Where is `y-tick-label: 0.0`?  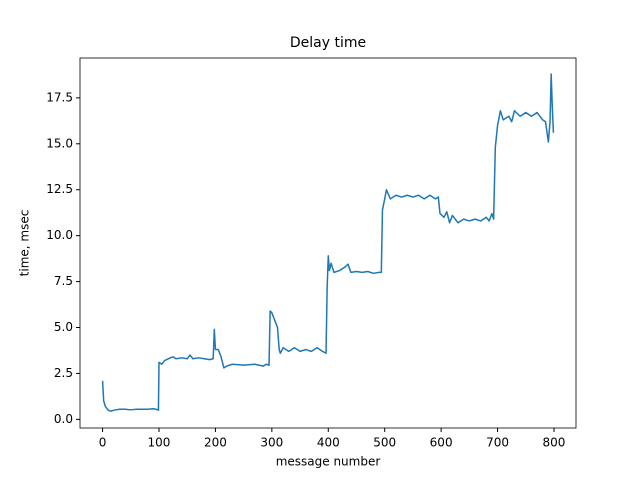
y-tick-label: 0.0 is located at coordinates (63, 419).